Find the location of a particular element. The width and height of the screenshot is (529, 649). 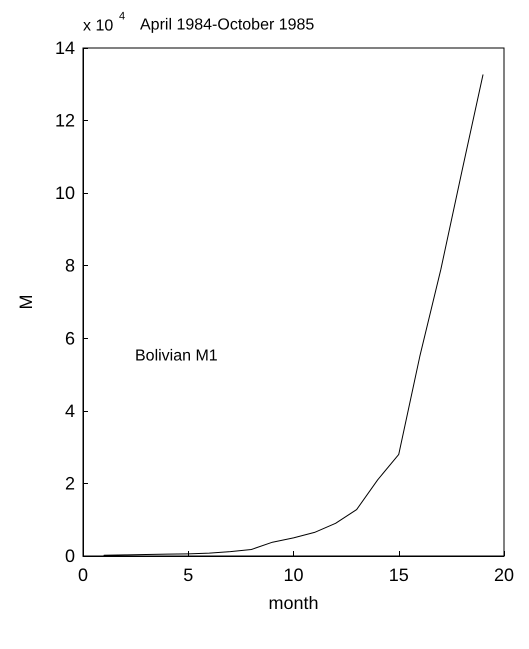

y-tick-label: 0 is located at coordinates (69, 556).